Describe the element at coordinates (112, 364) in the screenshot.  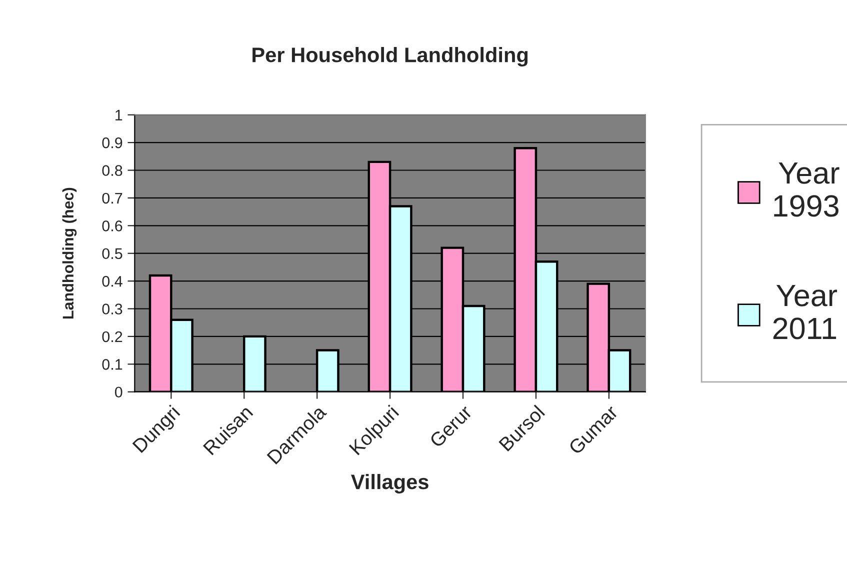
I see `y-tick-label: 0.1` at that location.